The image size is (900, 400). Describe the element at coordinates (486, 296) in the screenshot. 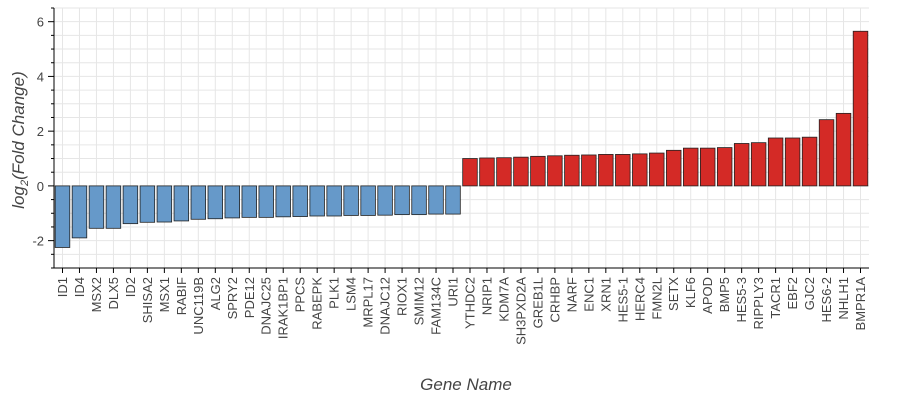

I see `x-tick-label: NRIP1` at that location.